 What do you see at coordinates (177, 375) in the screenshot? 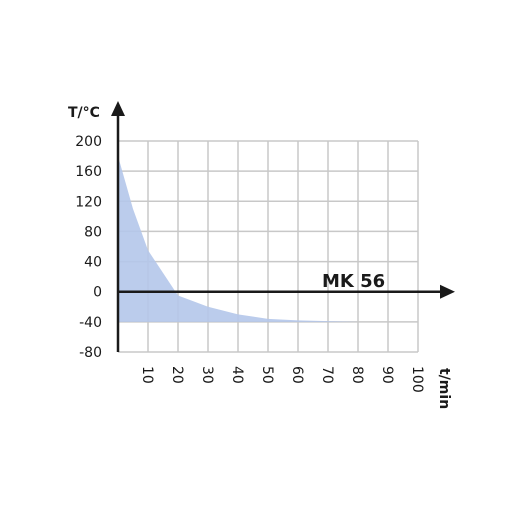
I see `x-tick-label-1: 20` at bounding box center [177, 375].